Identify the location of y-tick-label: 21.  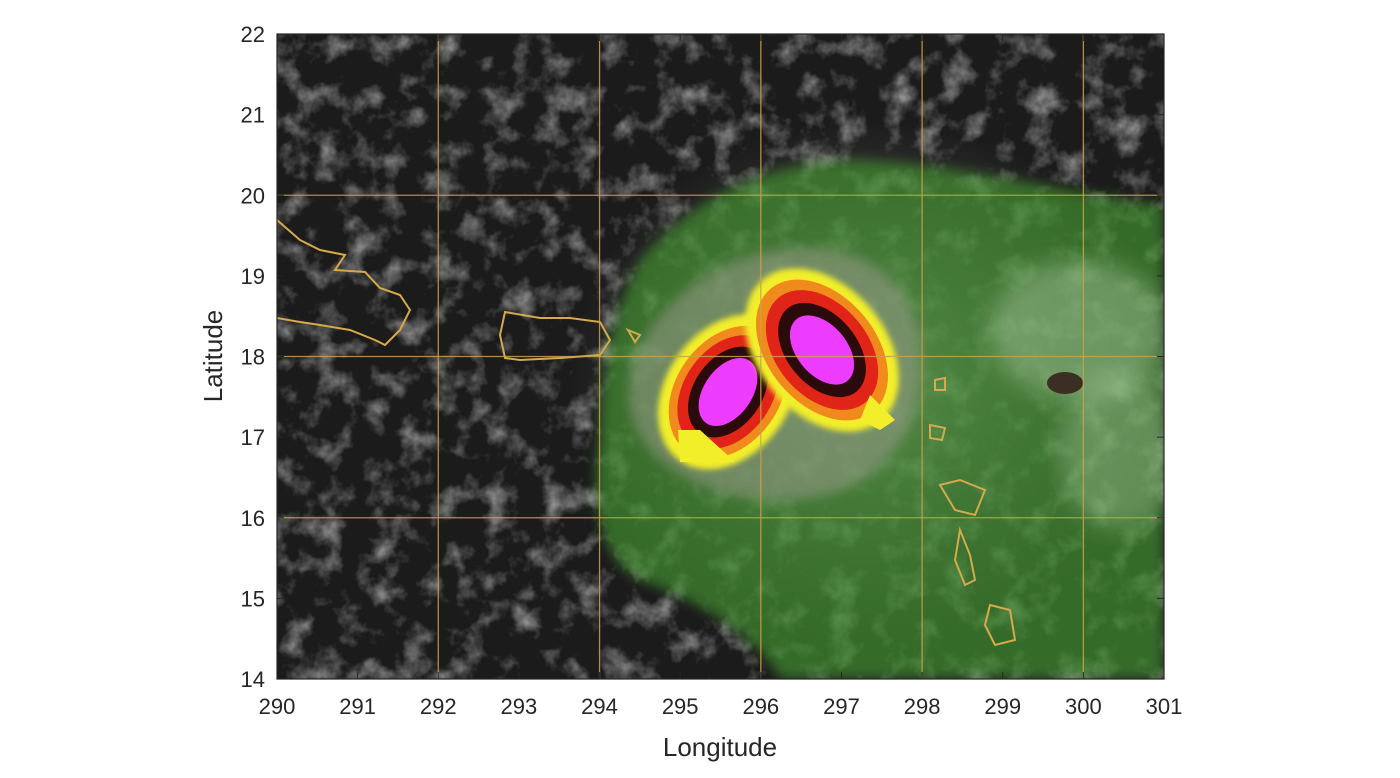
(253, 115).